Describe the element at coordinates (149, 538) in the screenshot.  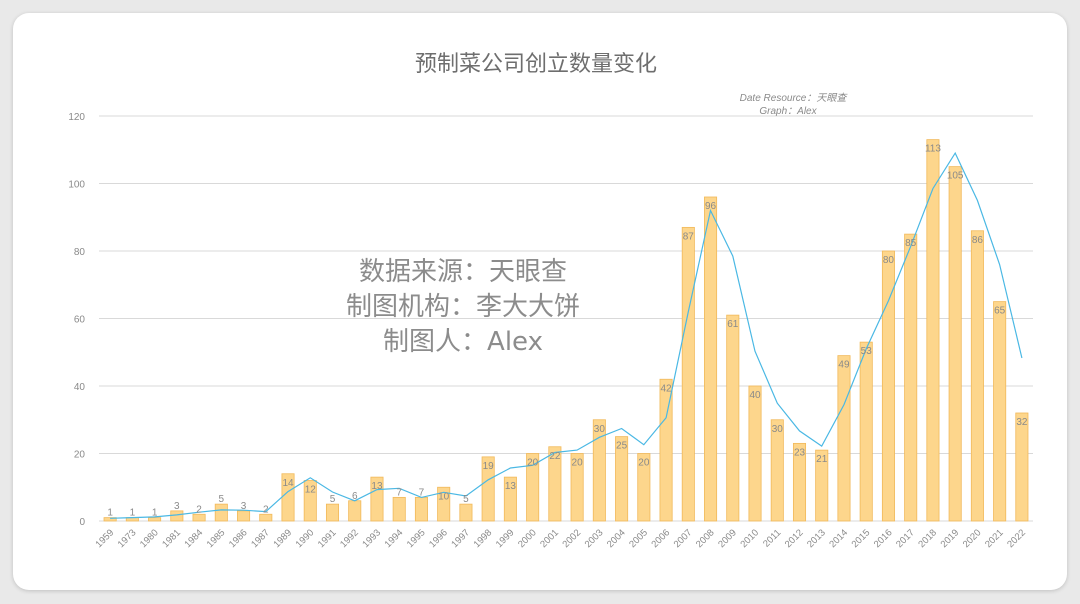
I see `x-tick-label: 1980` at that location.